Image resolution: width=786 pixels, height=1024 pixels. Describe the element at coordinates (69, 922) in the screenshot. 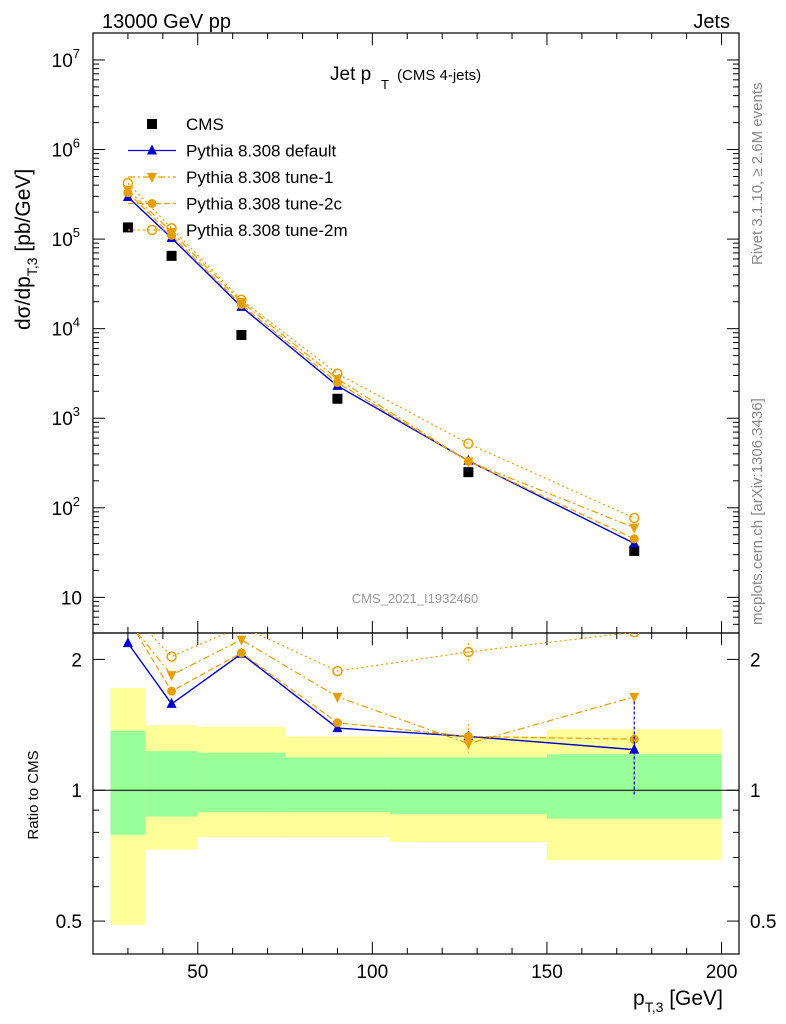

I see `ratio-y-tick-label: 0.5` at that location.